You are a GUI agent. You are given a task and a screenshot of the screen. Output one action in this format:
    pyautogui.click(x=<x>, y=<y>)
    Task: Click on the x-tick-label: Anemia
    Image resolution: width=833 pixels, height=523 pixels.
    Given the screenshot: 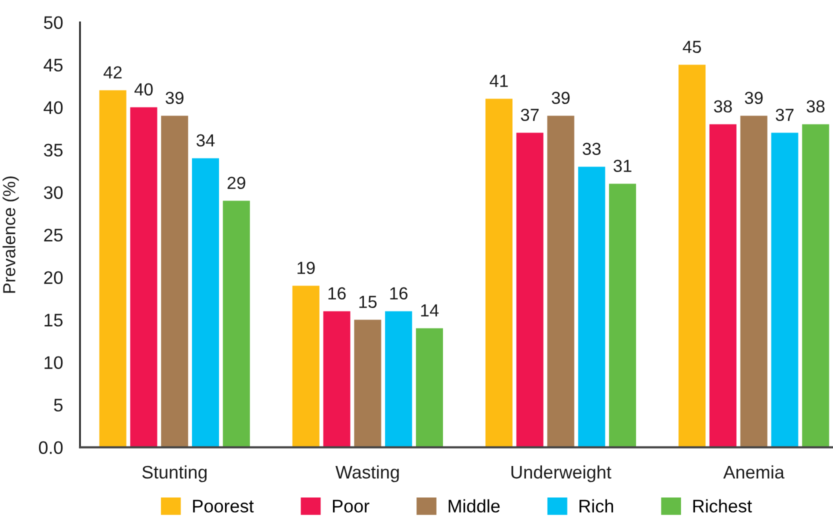 What is the action you would take?
    pyautogui.click(x=753, y=472)
    